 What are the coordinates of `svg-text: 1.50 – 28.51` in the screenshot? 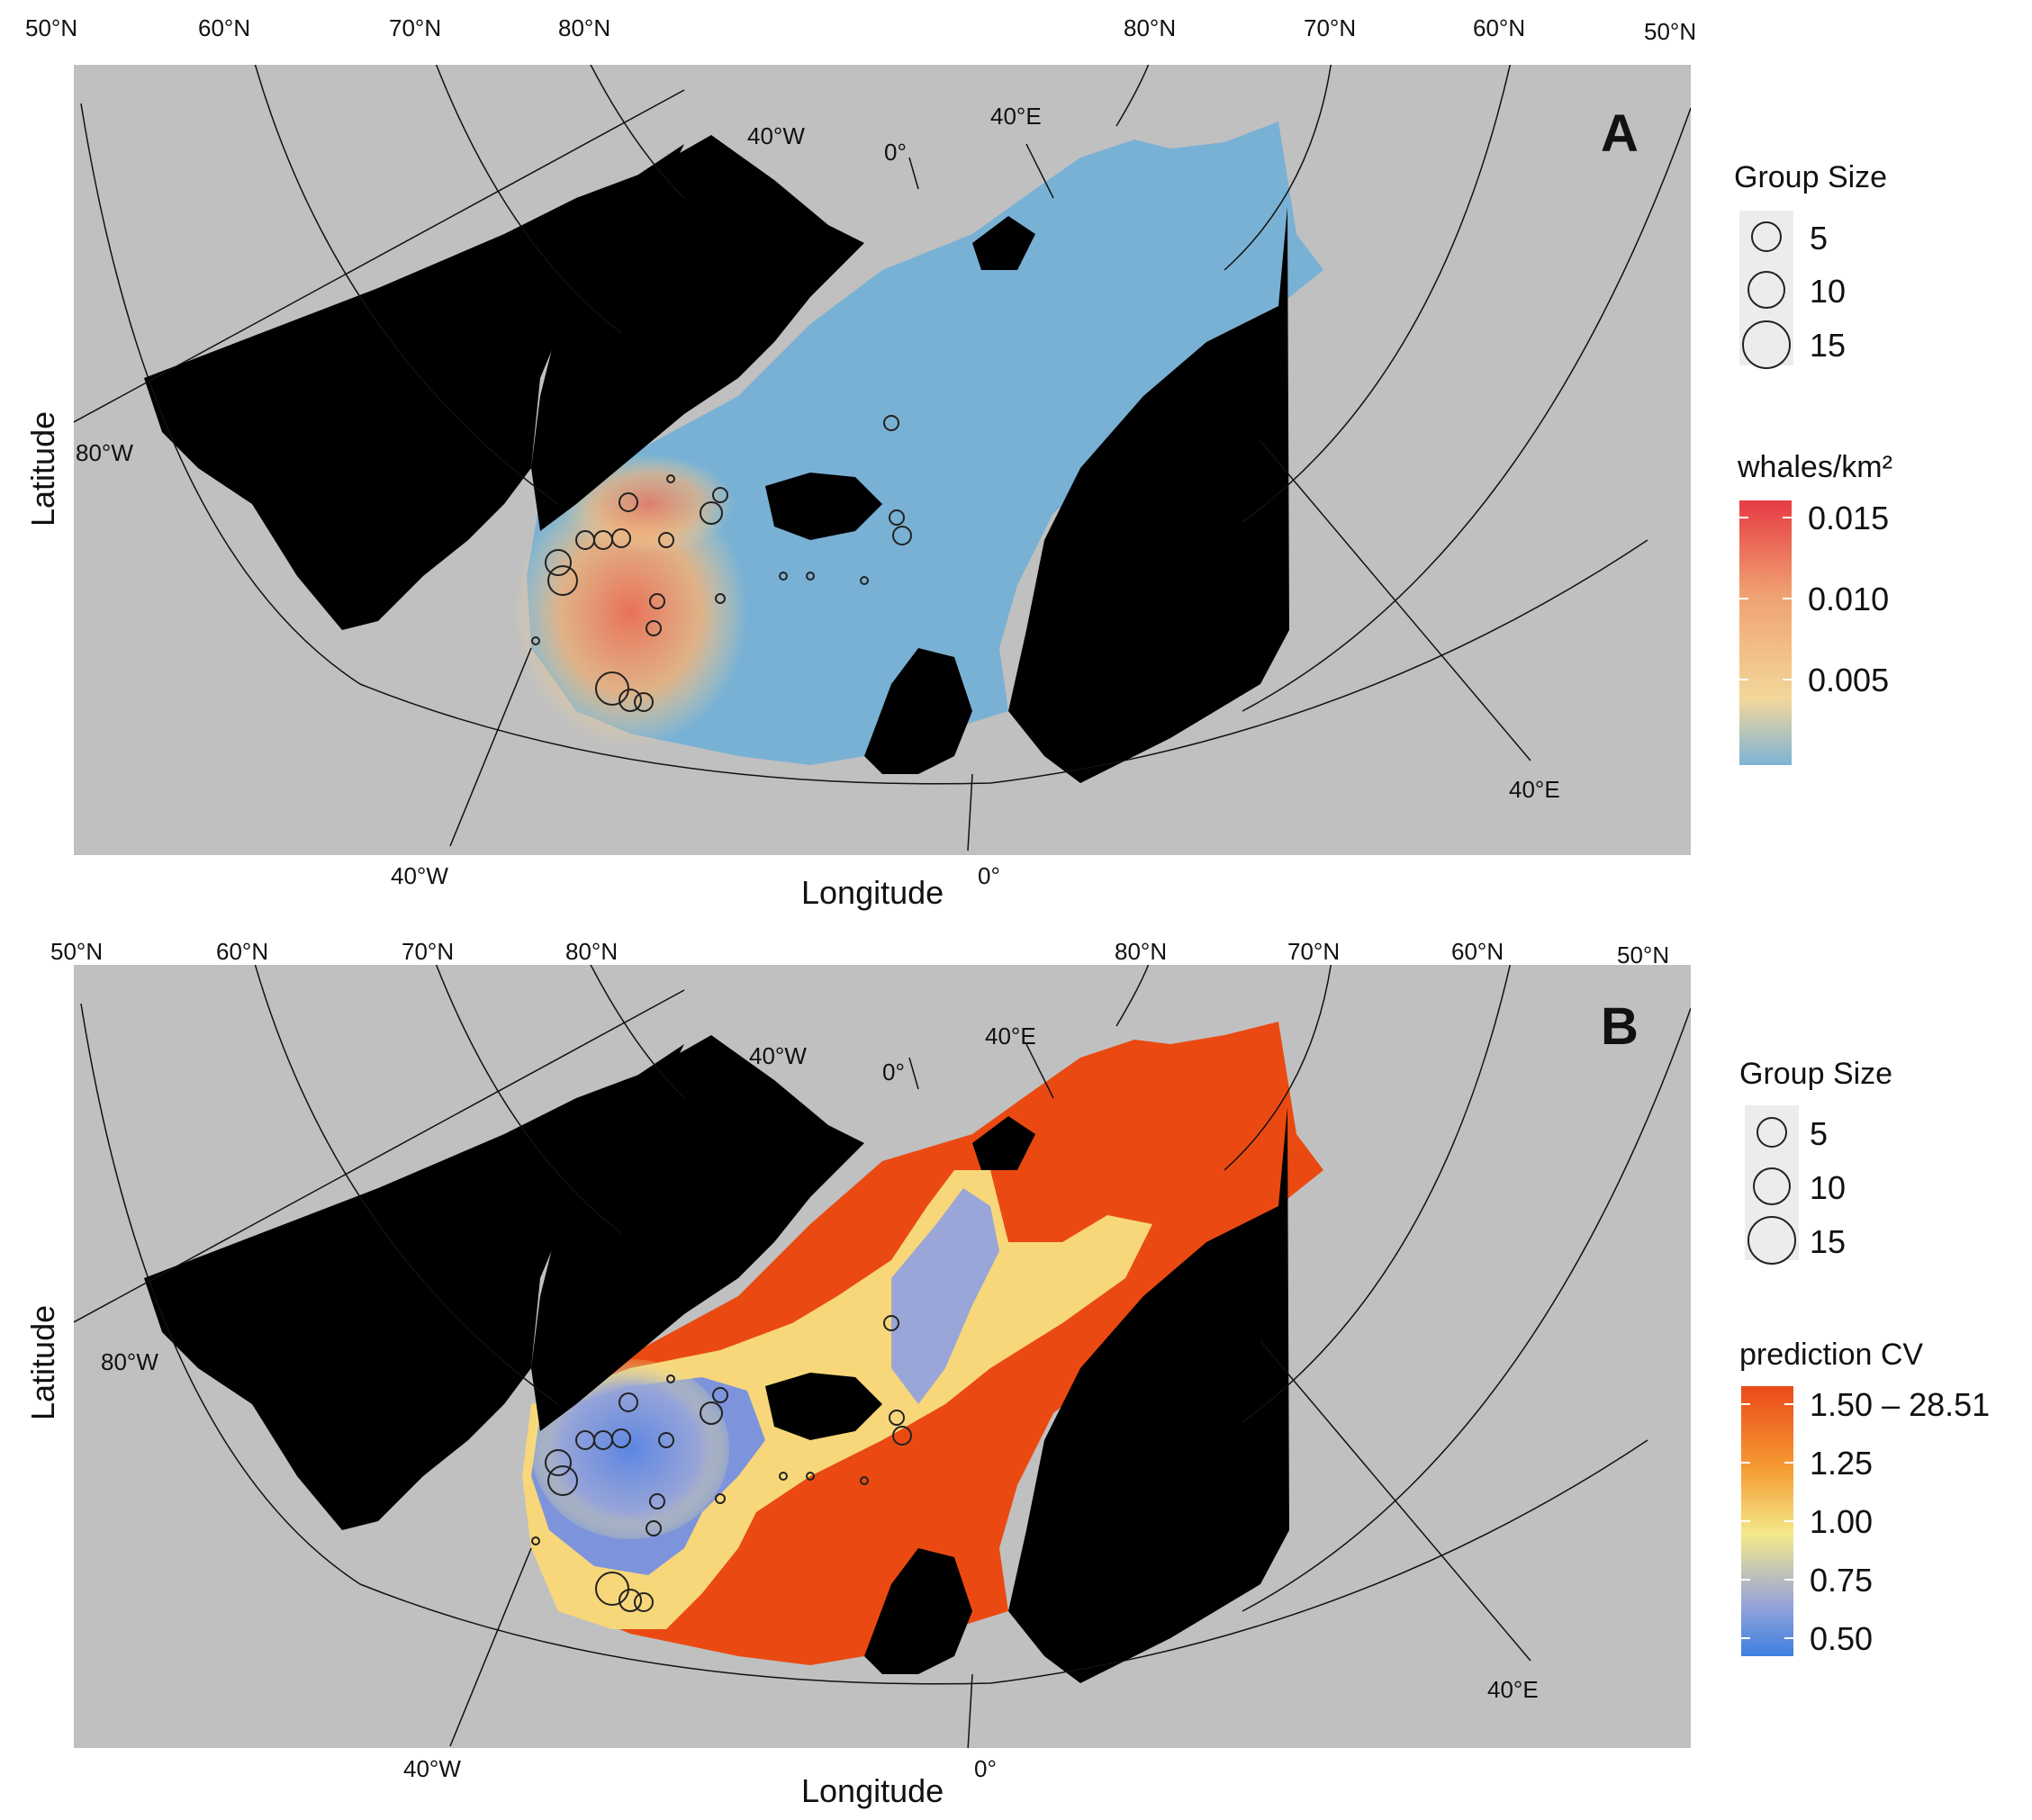 It's located at (1900, 1404).